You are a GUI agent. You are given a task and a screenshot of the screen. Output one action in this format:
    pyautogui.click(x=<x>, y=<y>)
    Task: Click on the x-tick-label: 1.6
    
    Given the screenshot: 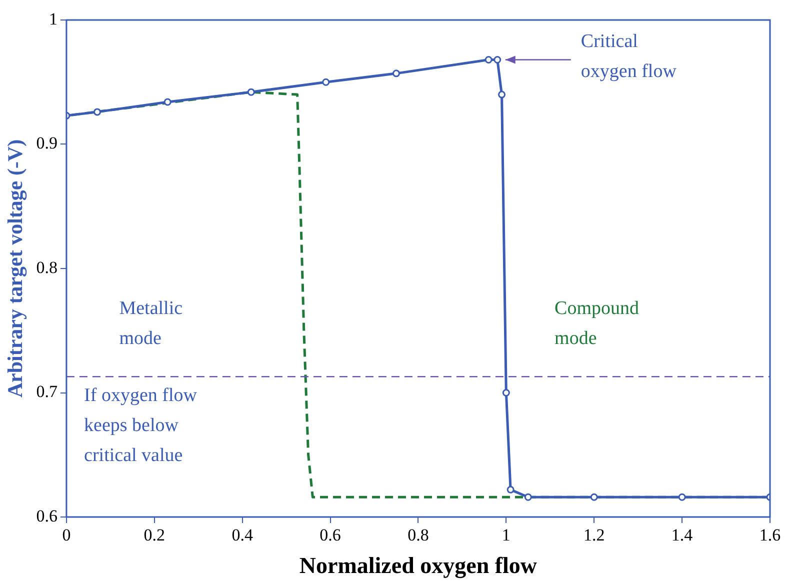 What is the action you would take?
    pyautogui.click(x=770, y=535)
    